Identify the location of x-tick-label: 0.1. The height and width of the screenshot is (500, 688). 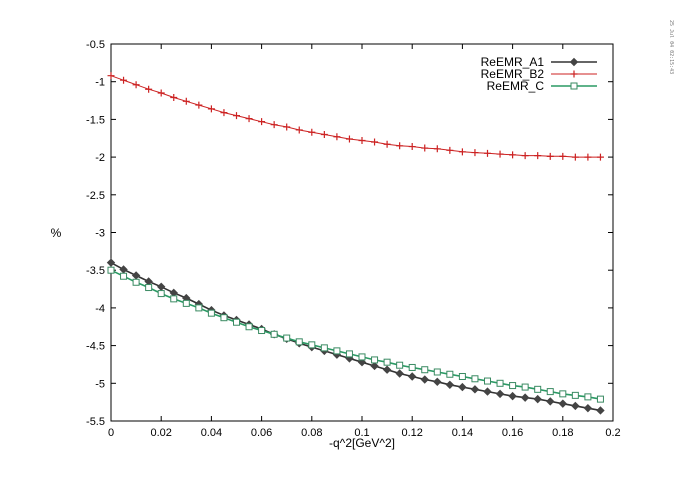
(361, 433).